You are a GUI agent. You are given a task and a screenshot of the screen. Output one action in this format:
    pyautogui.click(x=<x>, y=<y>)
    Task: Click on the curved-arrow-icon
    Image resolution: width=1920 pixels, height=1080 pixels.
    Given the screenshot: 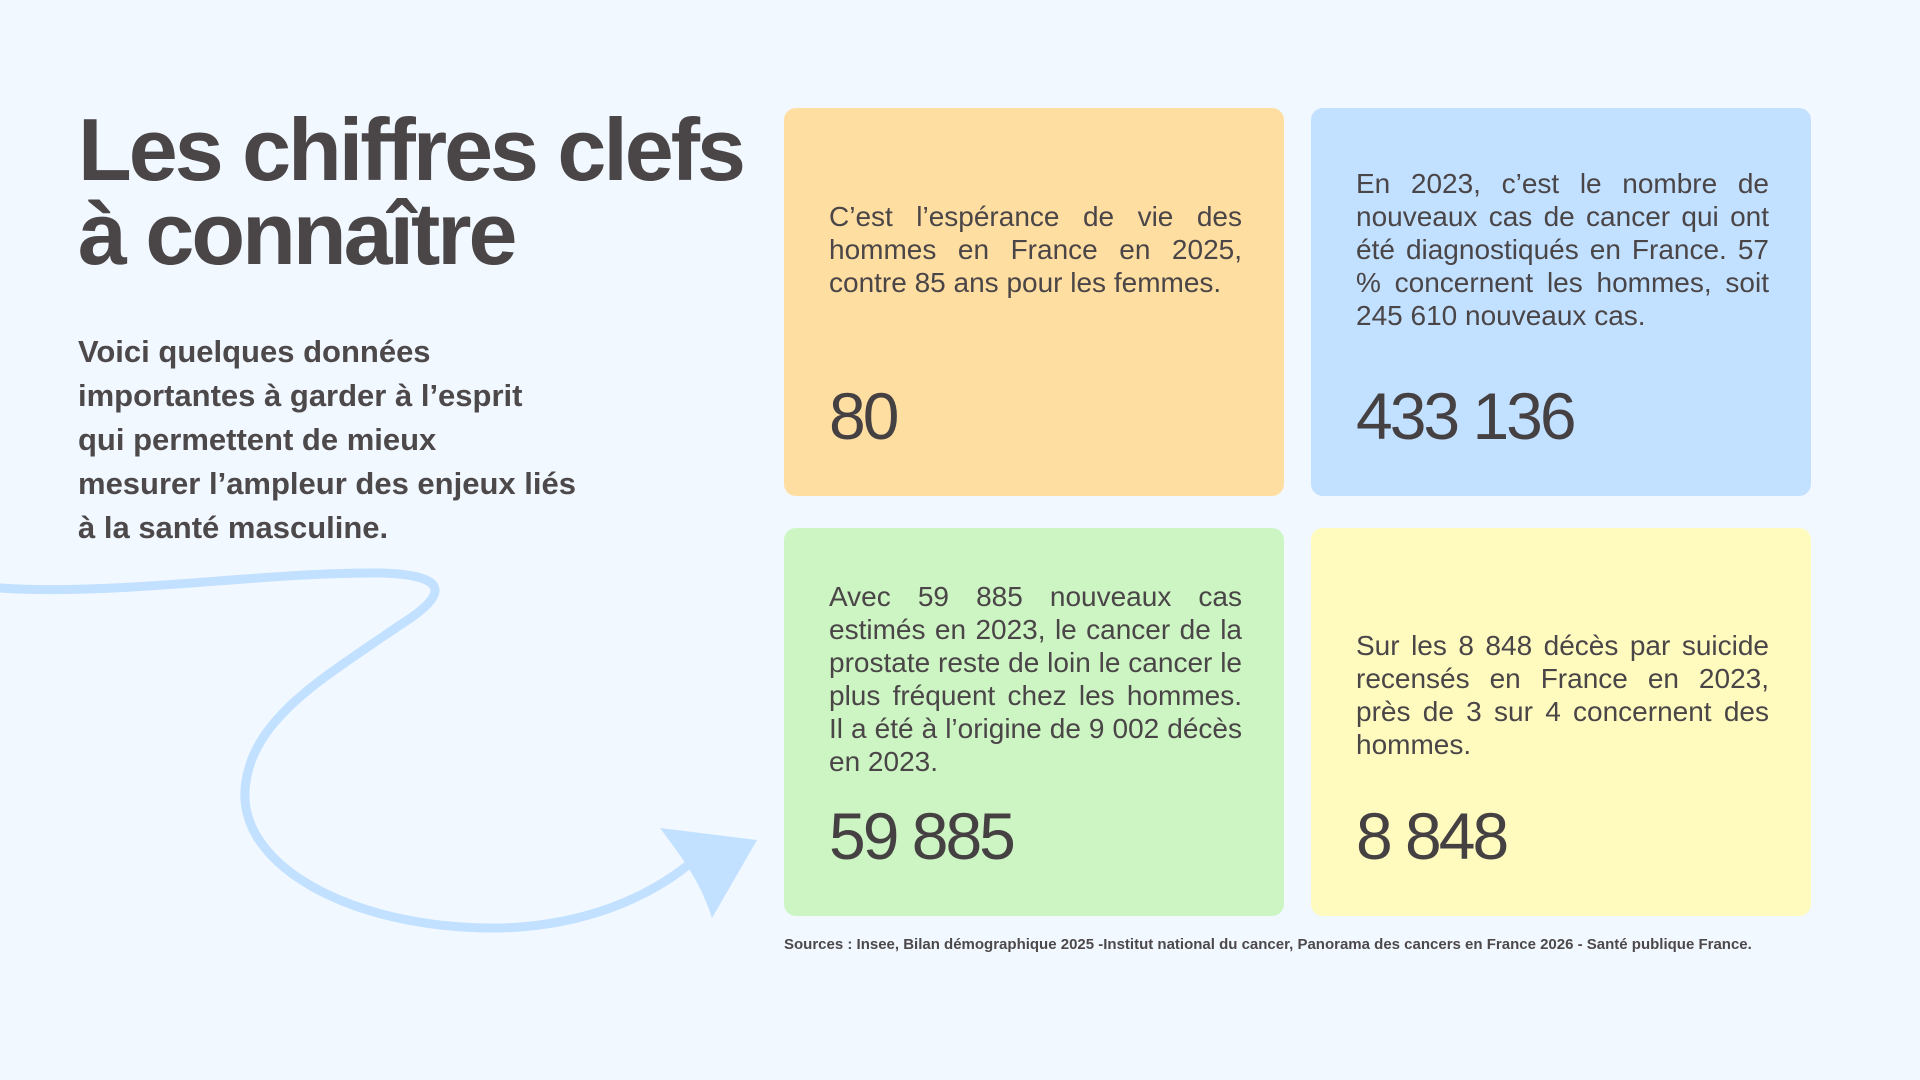 What is the action you would take?
    pyautogui.click(x=378, y=750)
    